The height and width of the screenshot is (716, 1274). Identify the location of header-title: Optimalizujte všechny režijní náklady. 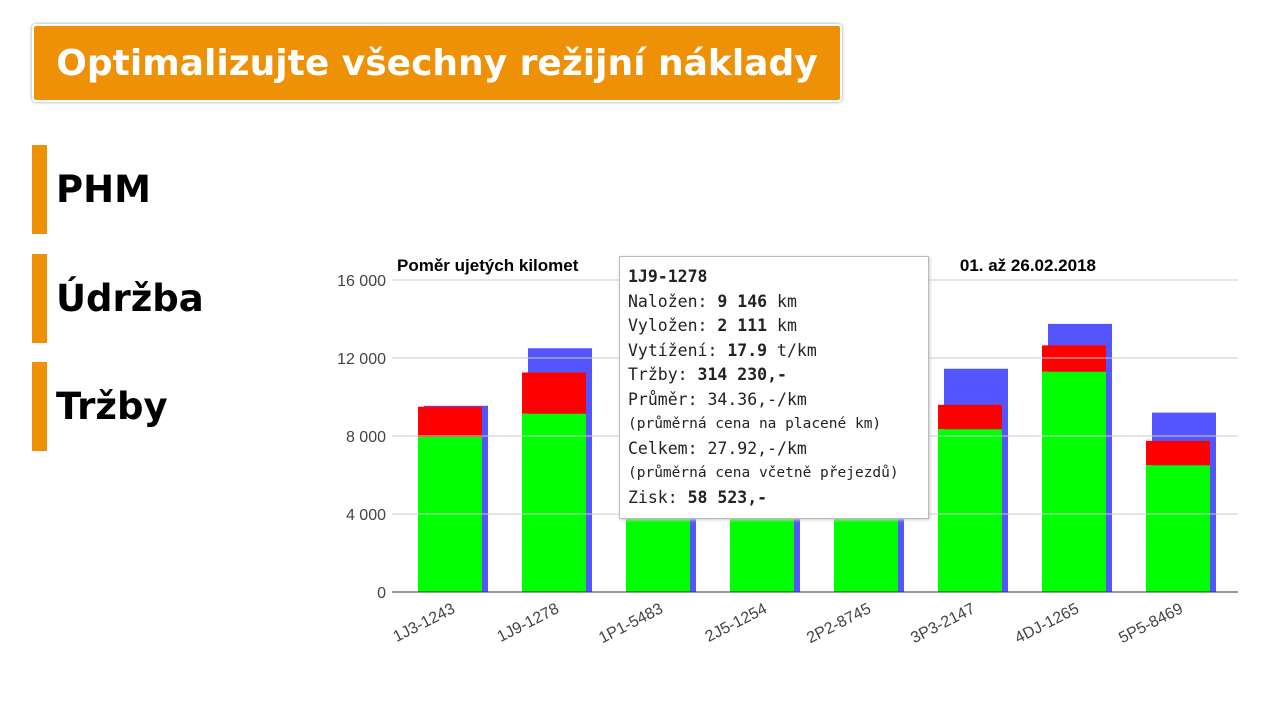
(437, 63).